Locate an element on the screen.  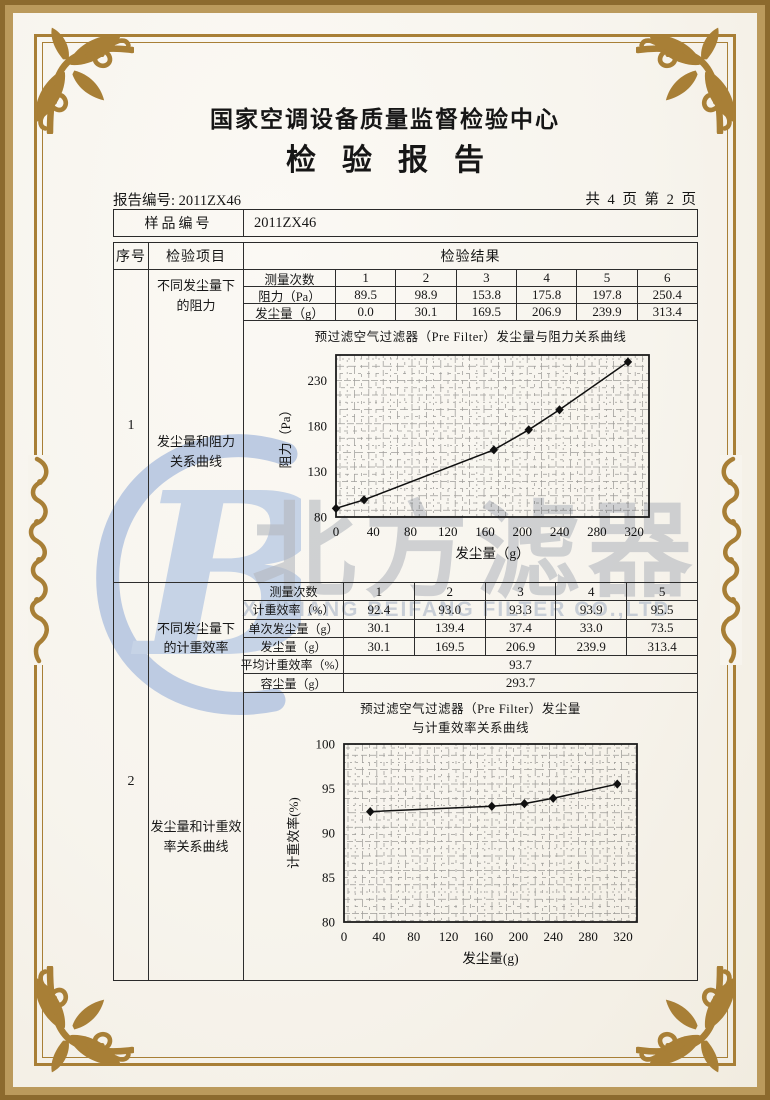
subtable-cell: 175.8 is located at coordinates (547, 295).